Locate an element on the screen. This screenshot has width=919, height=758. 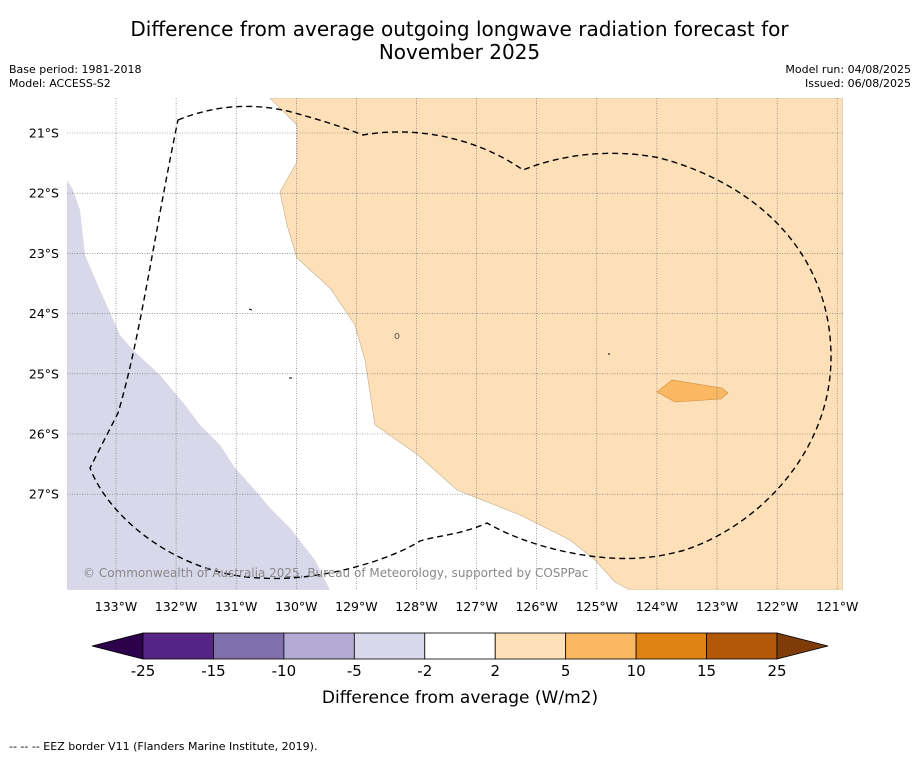
meta-left: Base period: 1981-2018 Model: ACCESS-S2 is located at coordinates (75, 77).